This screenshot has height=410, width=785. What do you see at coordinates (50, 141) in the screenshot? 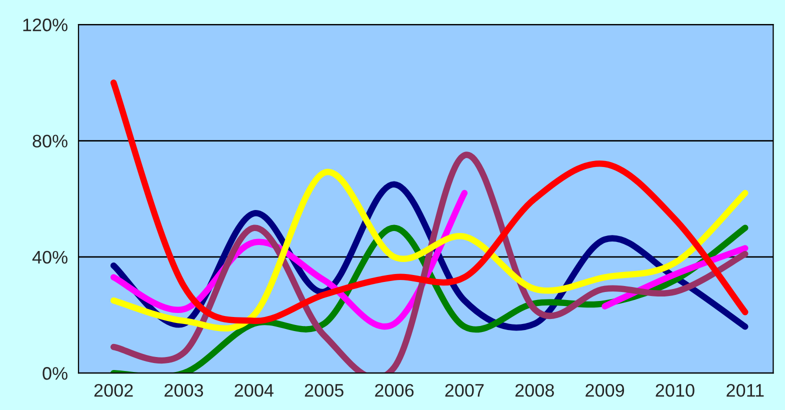
I see `y-tick-label: 80%` at bounding box center [50, 141].